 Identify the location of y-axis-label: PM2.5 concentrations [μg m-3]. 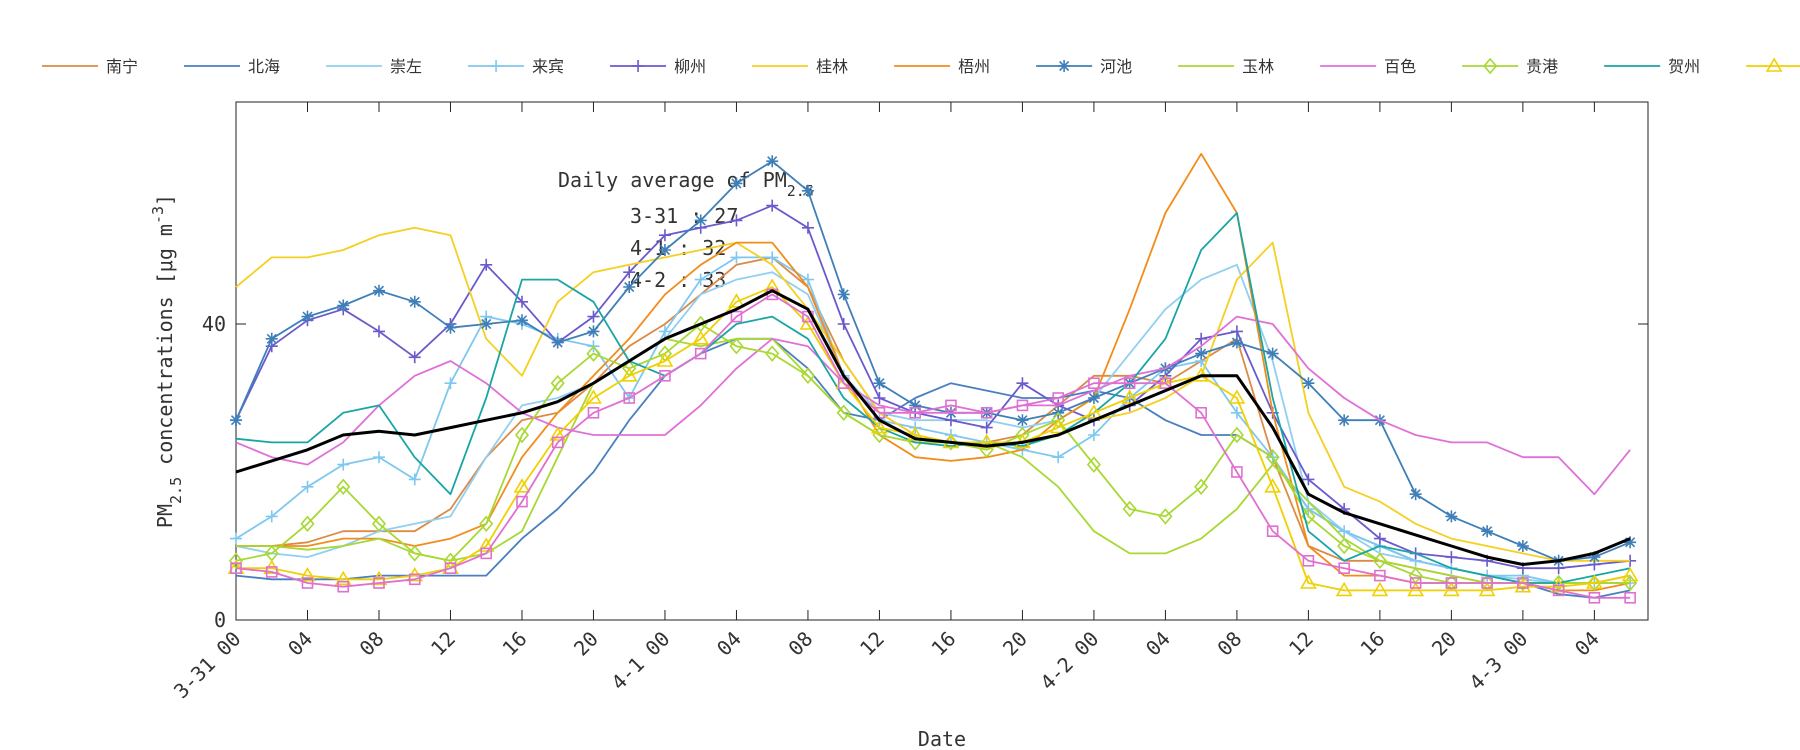
(167, 361).